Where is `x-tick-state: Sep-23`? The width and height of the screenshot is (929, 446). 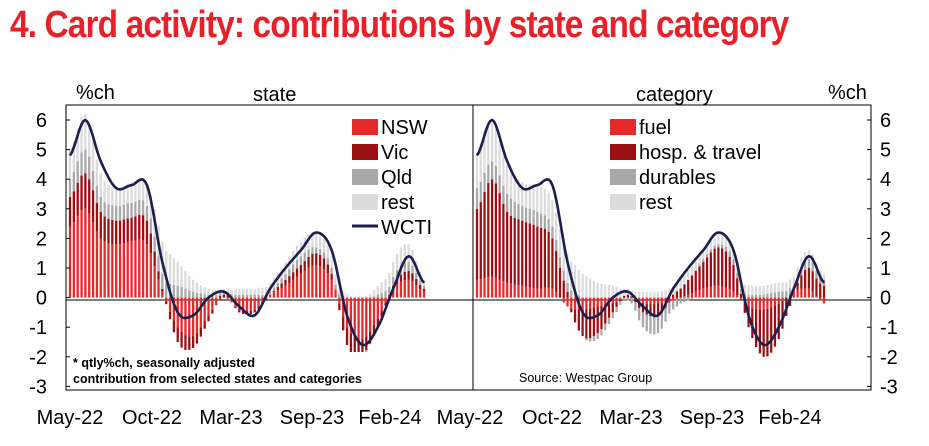
x-tick-state: Sep-23 is located at coordinates (312, 418).